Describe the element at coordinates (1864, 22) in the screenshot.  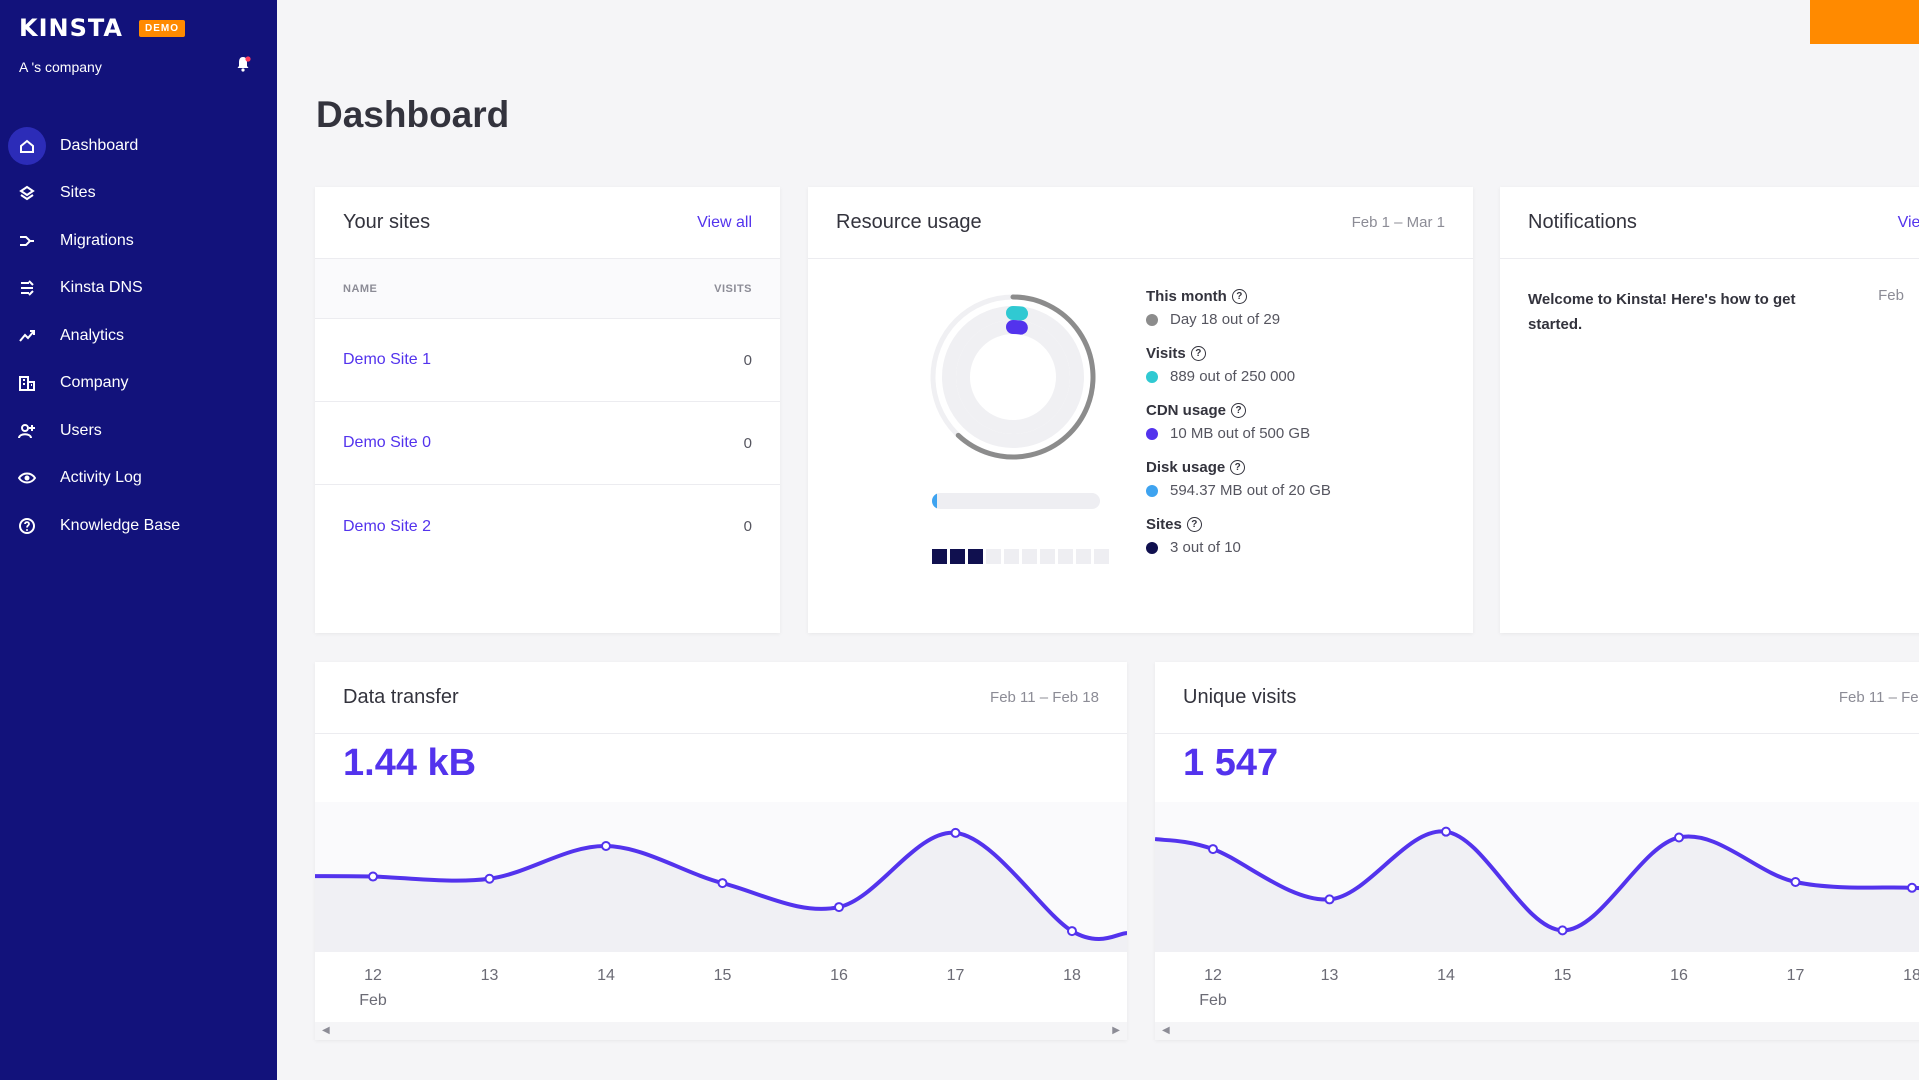
I see `top-action-button` at that location.